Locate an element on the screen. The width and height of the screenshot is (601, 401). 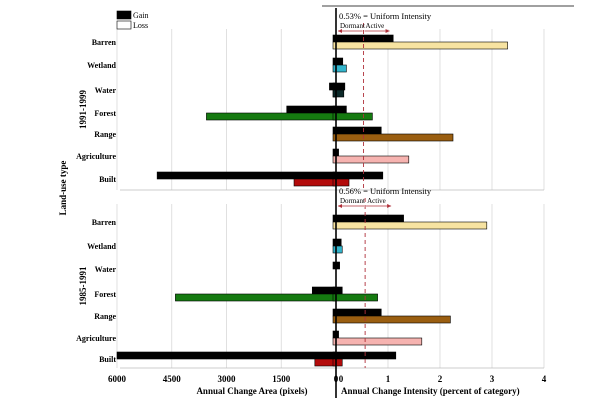
area-tick-label: 1500 is located at coordinates (281, 379).